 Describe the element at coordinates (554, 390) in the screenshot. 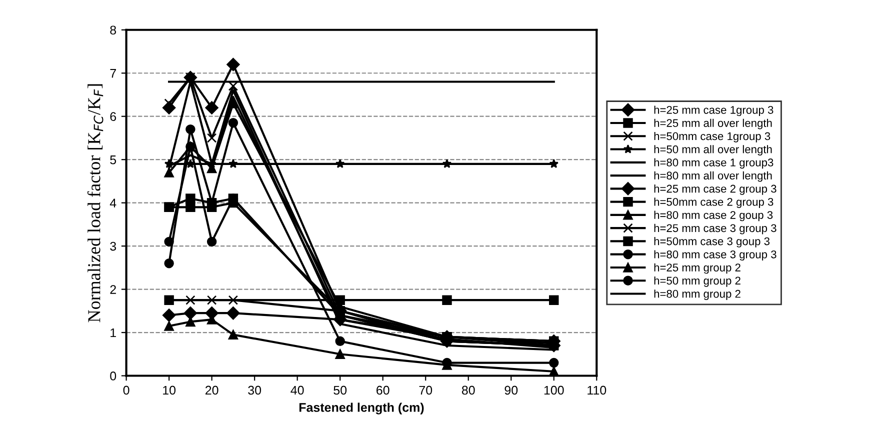

I see `x-tick-label: 100` at that location.